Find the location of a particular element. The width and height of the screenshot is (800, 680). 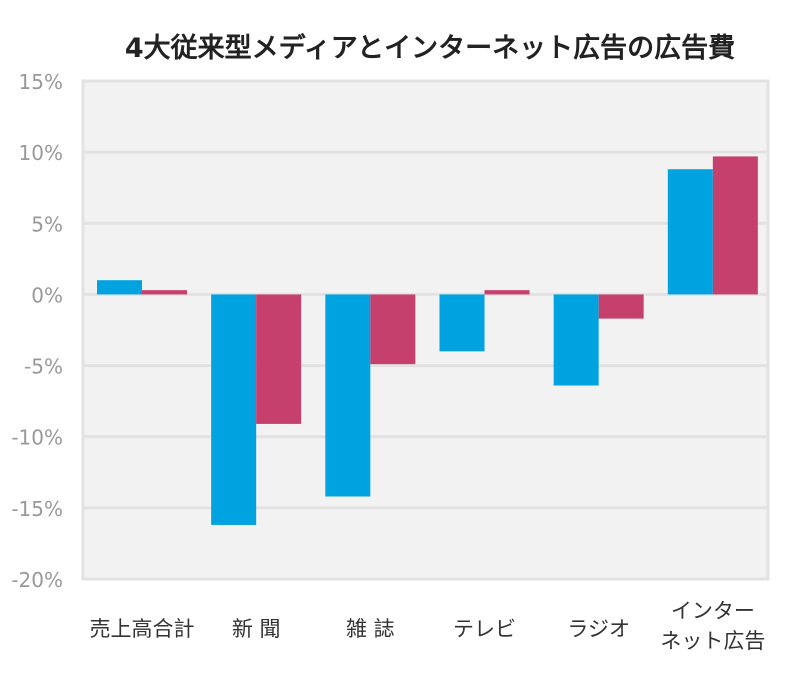

x-tick-label: ラジオ is located at coordinates (598, 629).